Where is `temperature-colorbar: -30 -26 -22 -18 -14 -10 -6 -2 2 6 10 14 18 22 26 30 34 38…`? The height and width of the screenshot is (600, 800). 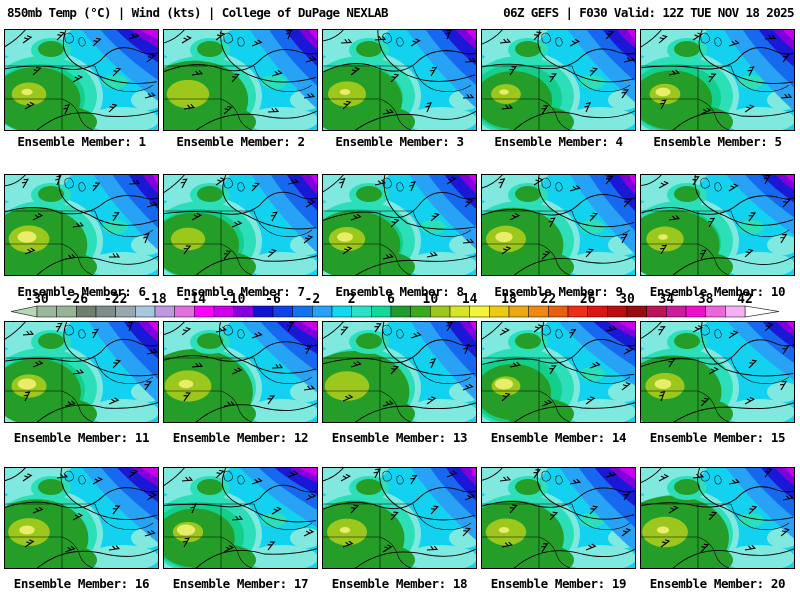
temperature-colorbar: -30 -26 -22 -18 -14 -10 -6 -2 2 6 10 14 18 22 26 30 34 38… is located at coordinates (400, 307).